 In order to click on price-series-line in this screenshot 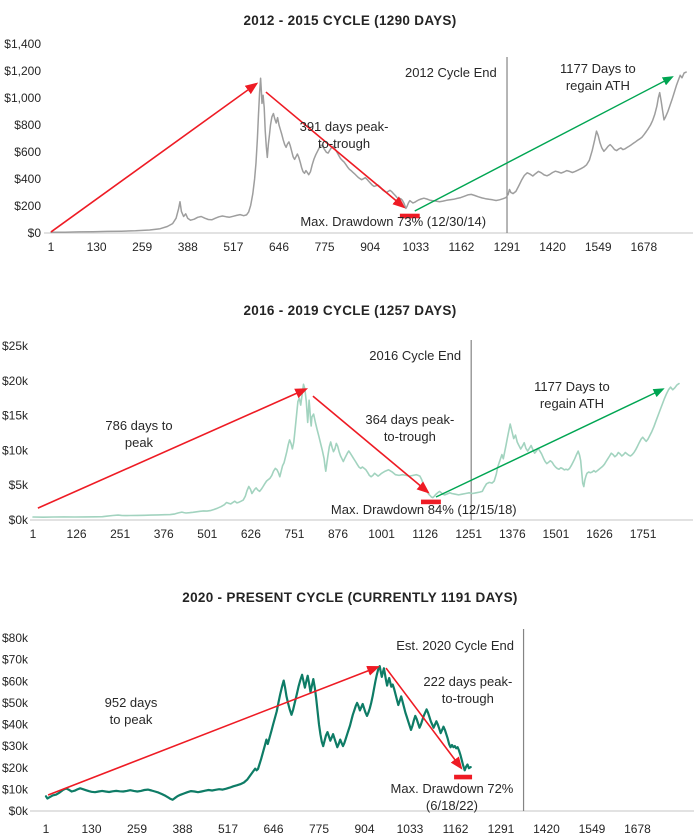, I will do `click(258, 732)`.